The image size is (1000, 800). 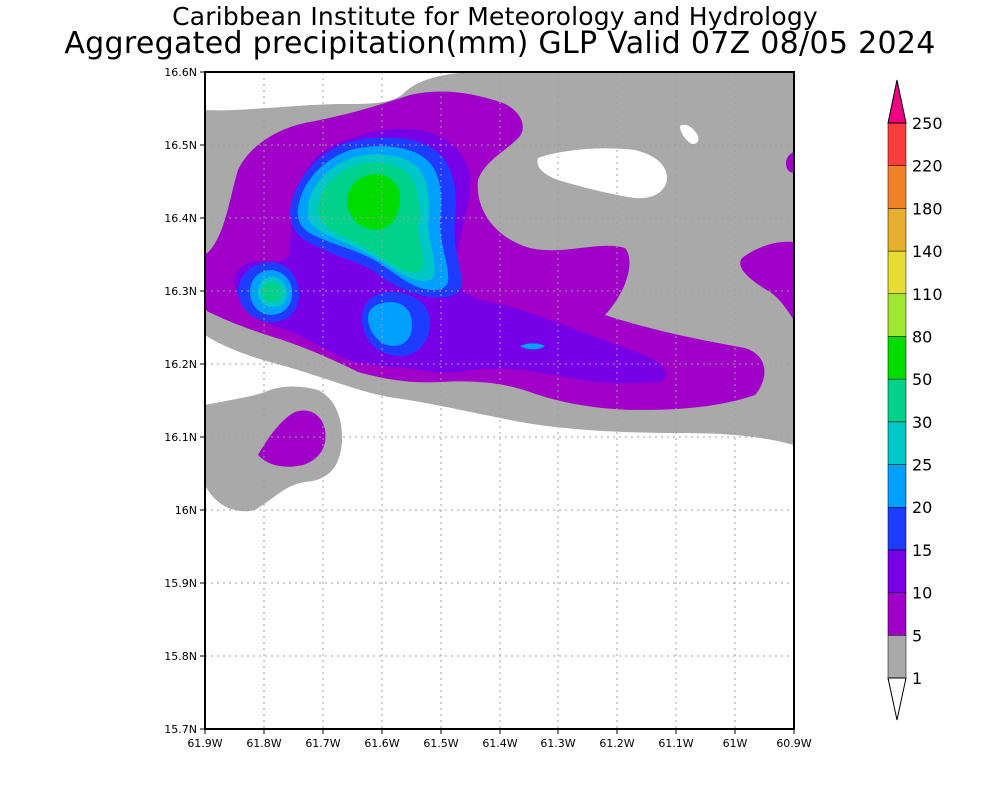 I want to click on precip-band-5-10-east, so click(x=767, y=280).